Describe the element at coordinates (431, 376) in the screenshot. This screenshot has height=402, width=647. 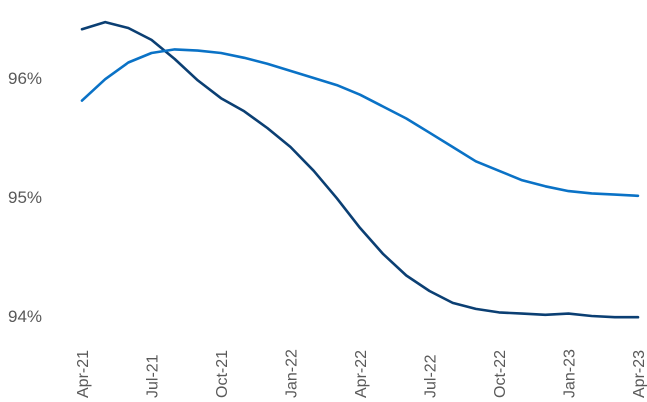
I see `x-tick-label: Jul-22` at that location.